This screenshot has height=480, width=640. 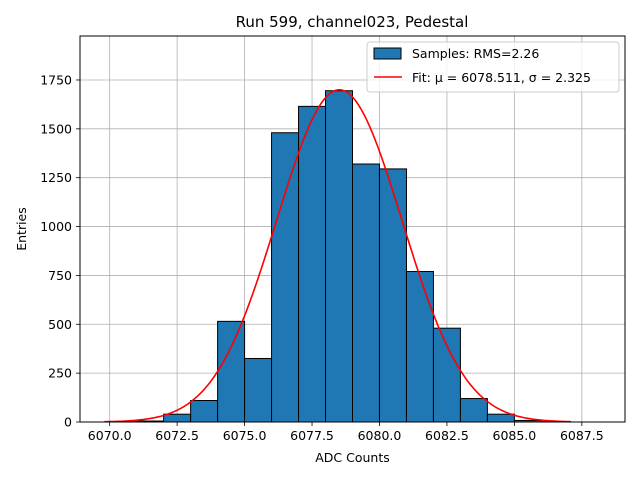 I want to click on x-tick-label-5: 6082.5, so click(x=447, y=435).